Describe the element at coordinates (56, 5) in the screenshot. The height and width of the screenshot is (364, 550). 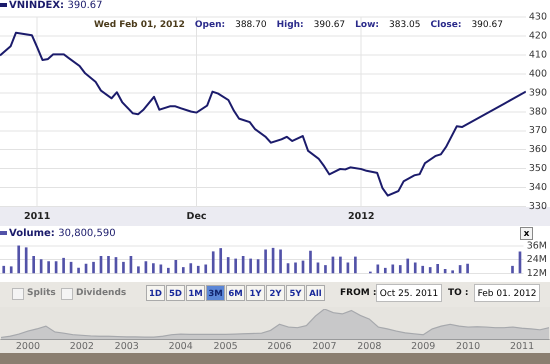
I see `chart-title: VNINDEX: 390.67` at that location.